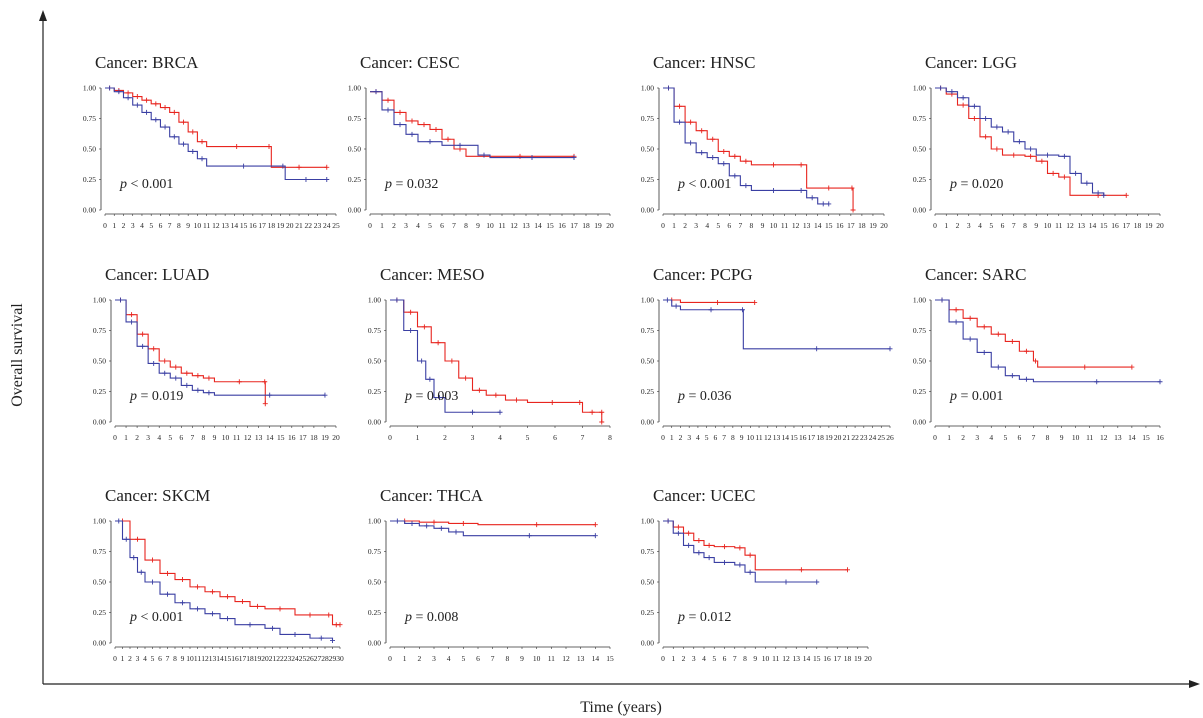  I want to click on x-tick-label: 16, so click(562, 225).